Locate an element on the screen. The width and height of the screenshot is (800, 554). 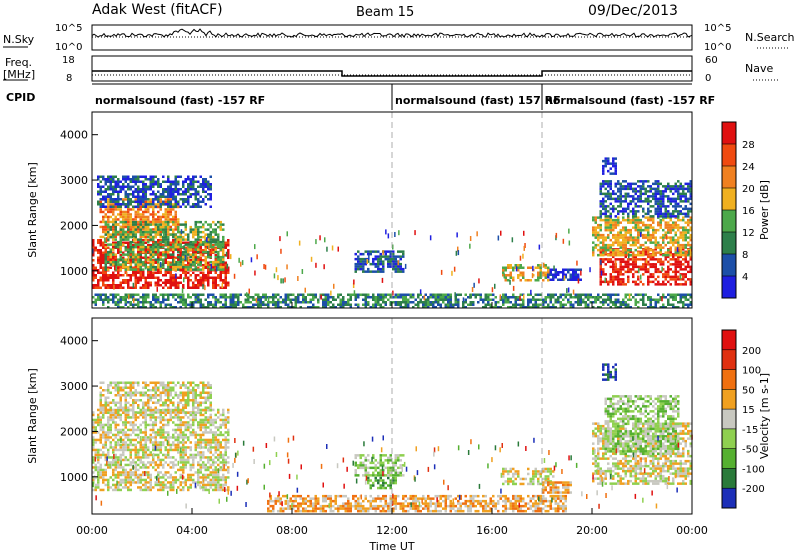
nsky-trace is located at coordinates (392, 33).